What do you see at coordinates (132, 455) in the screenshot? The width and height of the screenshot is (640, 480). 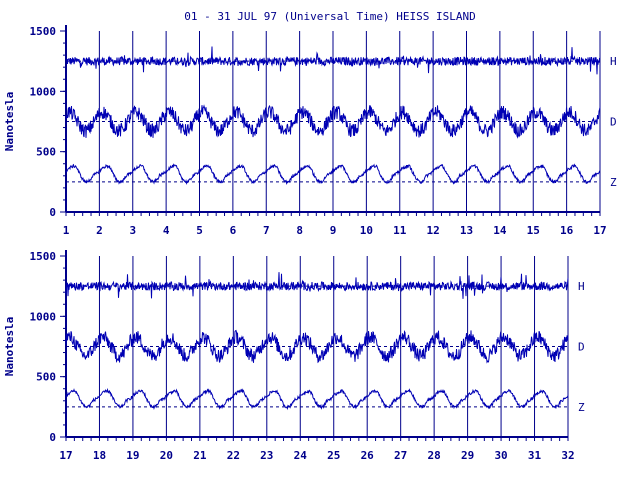 I see `x-tick-label: 19` at bounding box center [132, 455].